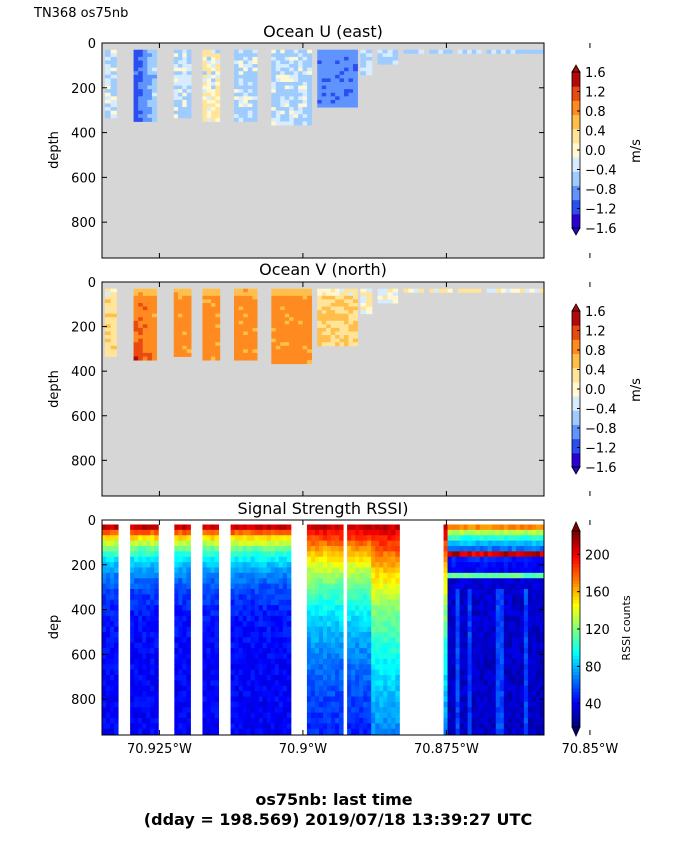 This screenshot has width=675, height=855. I want to click on y-axis-label: depth, so click(54, 150).